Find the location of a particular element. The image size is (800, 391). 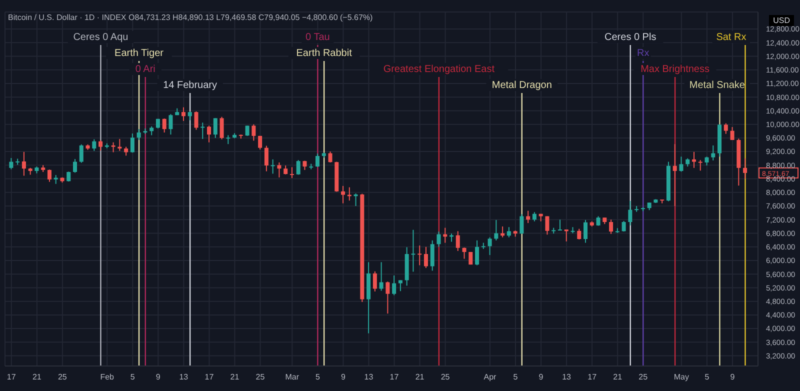

ref-line-label: Greatest Elongation East is located at coordinates (439, 69).